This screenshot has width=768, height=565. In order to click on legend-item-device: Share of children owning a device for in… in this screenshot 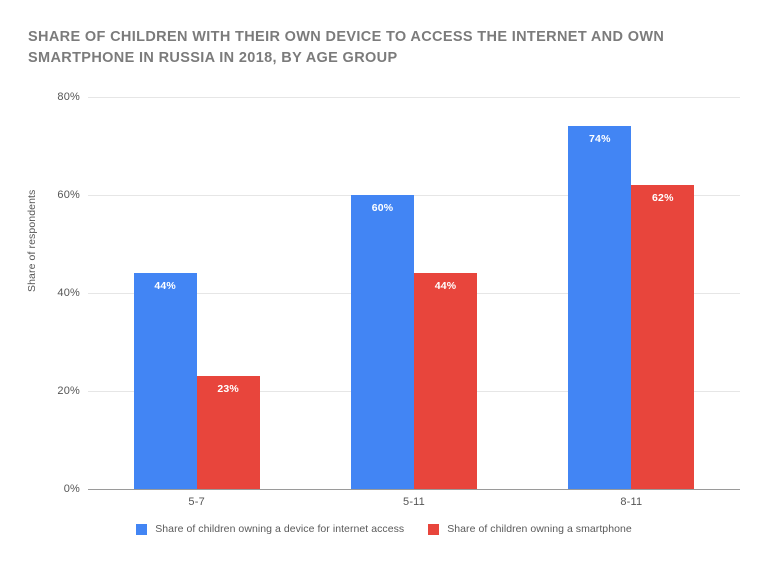, I will do `click(270, 529)`.